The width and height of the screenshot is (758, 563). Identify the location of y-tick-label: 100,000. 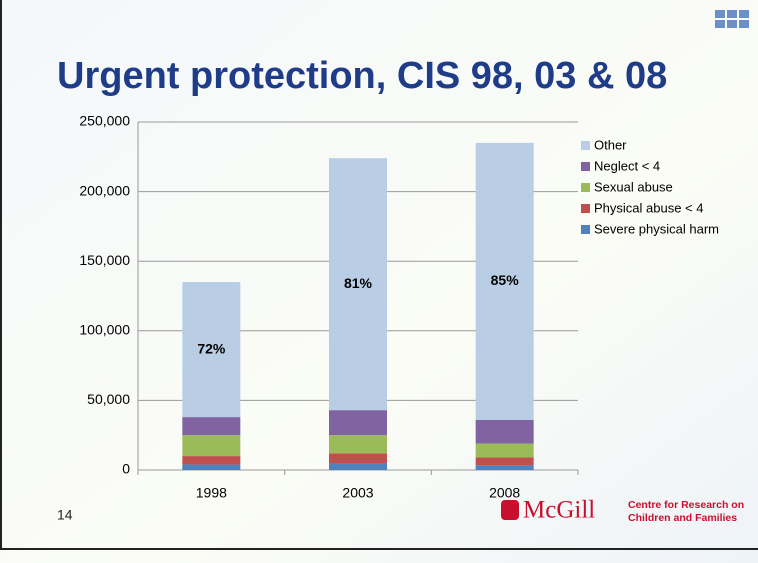
(104, 330).